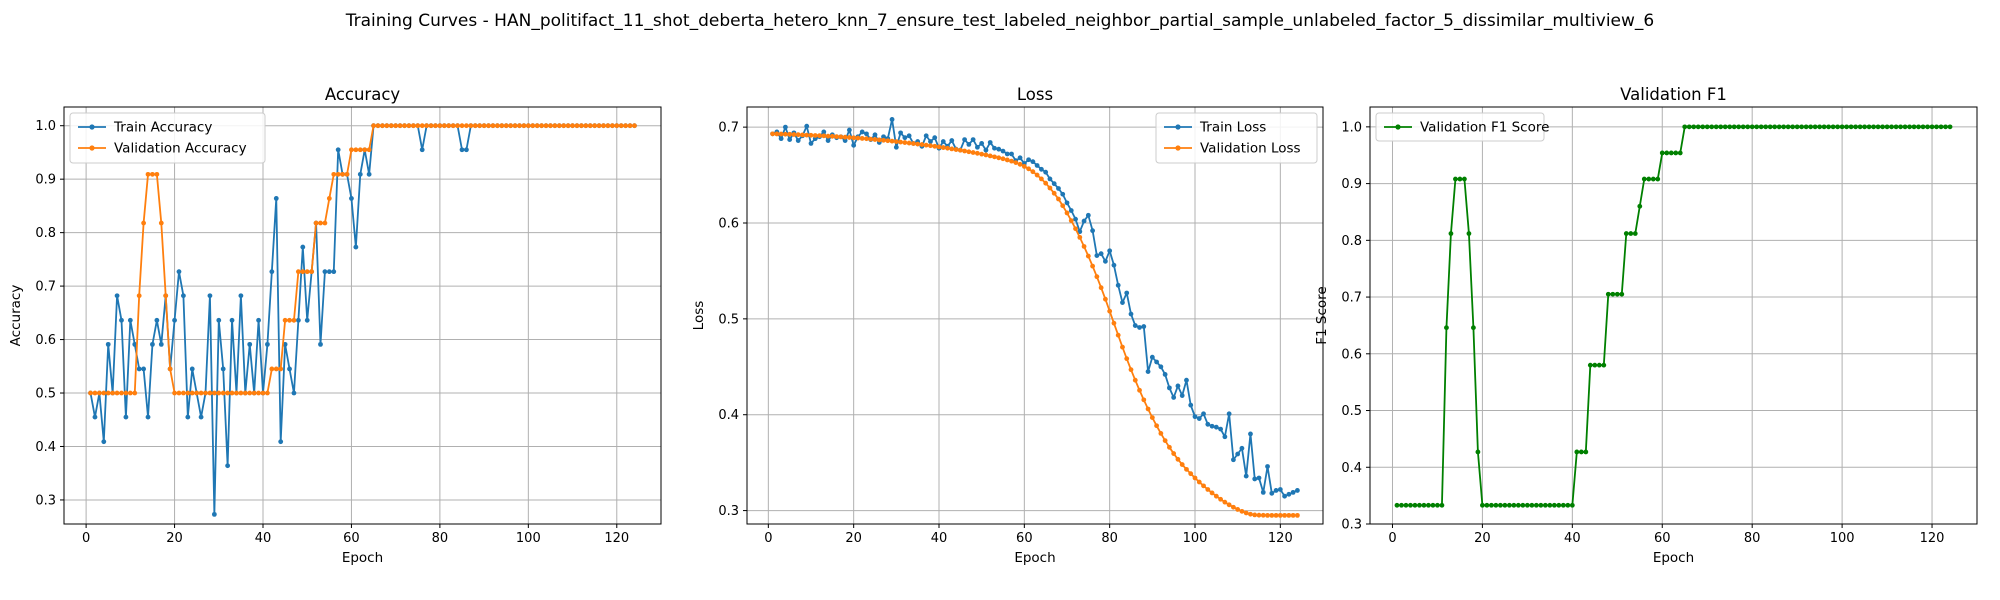 The image size is (2000, 600). What do you see at coordinates (180, 149) in the screenshot?
I see `legend-label: Validation Accuracy` at bounding box center [180, 149].